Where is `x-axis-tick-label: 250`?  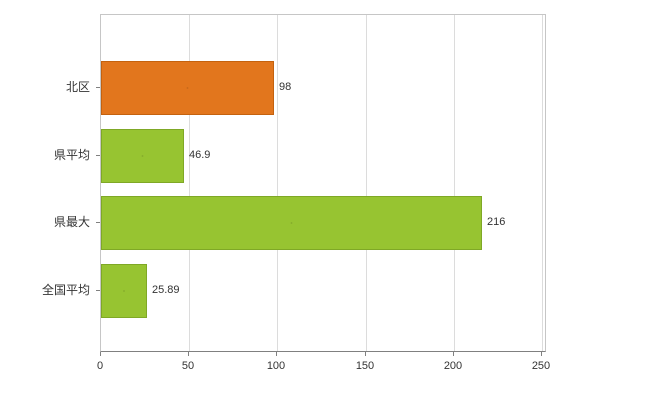 x-axis-tick-label: 250 is located at coordinates (541, 366).